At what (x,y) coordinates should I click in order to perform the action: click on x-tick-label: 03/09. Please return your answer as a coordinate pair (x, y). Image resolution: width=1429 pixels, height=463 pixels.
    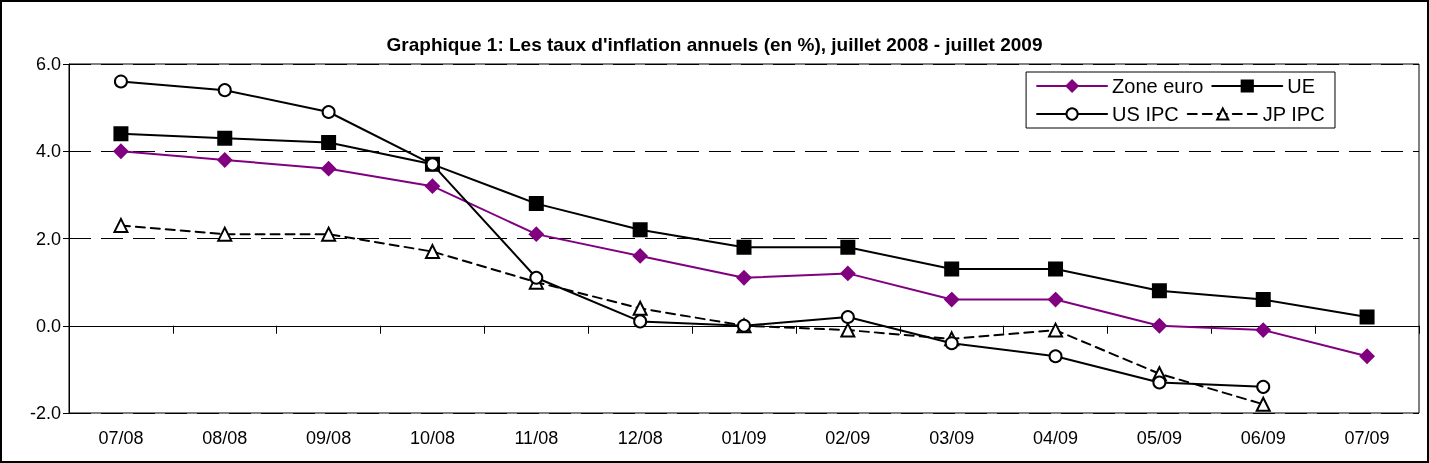
    Looking at the image, I should click on (952, 438).